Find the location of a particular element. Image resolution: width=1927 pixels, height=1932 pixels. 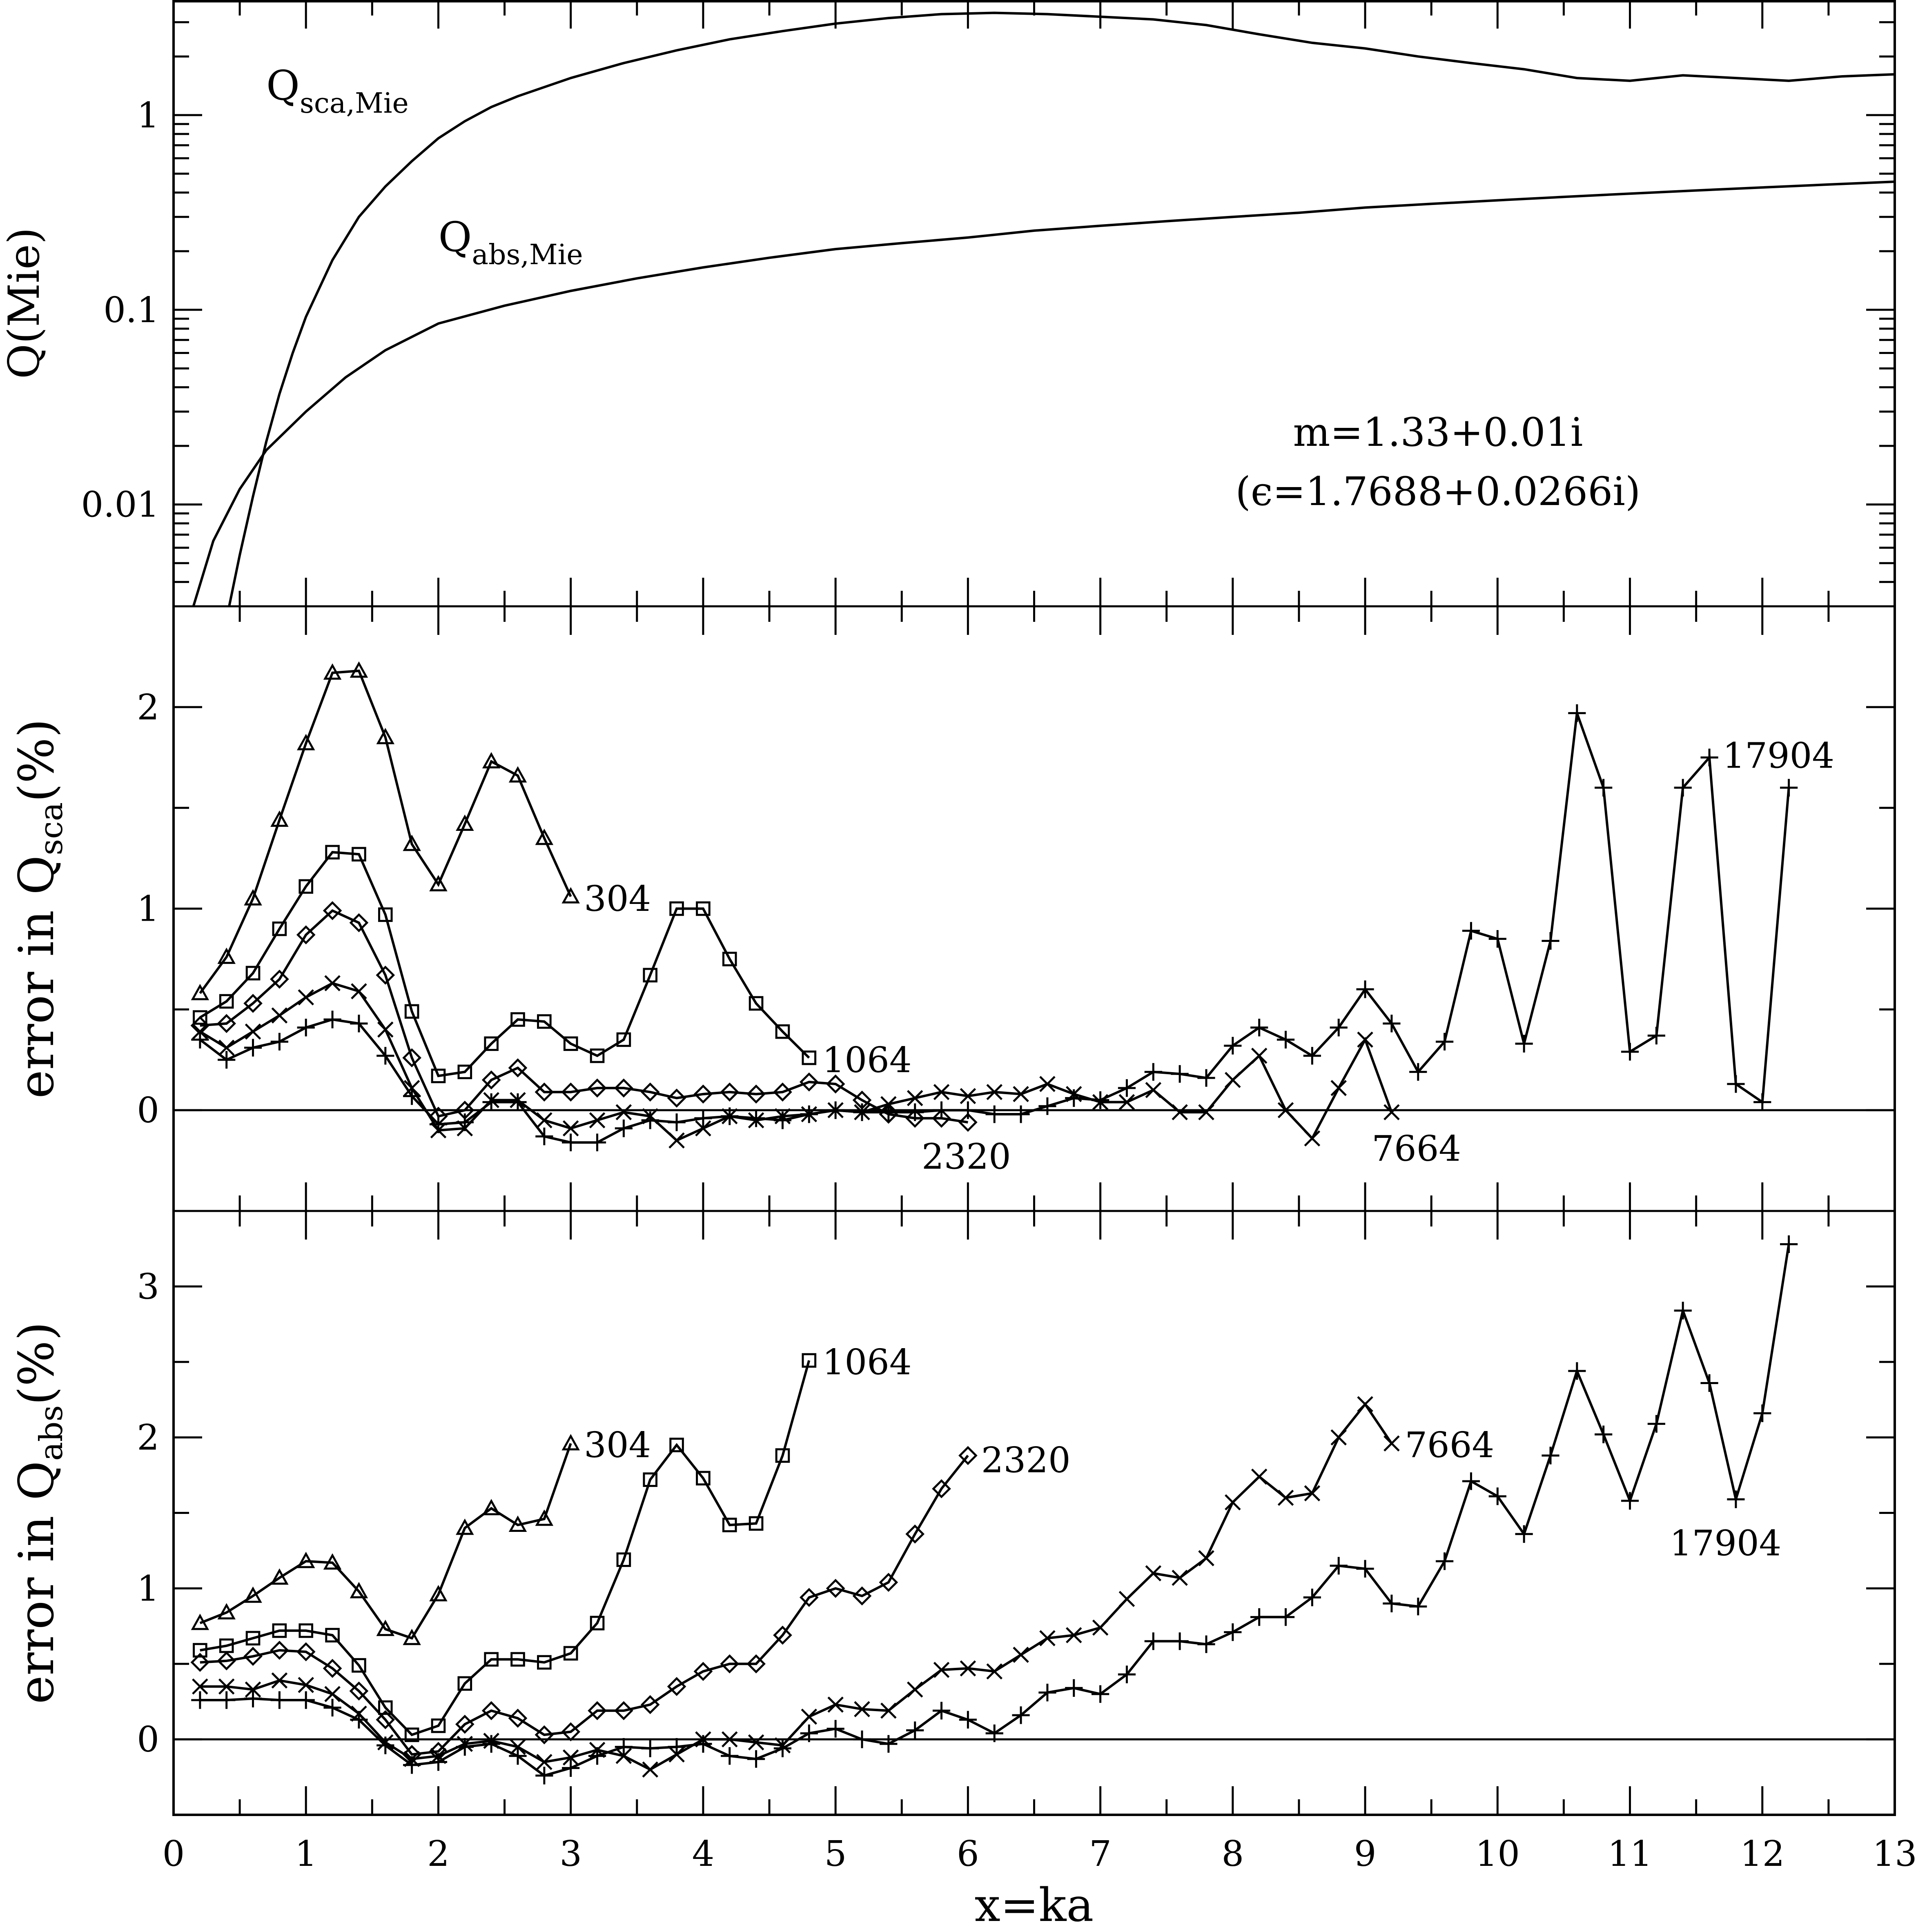

x-tick-label: 12 is located at coordinates (1762, 1854).